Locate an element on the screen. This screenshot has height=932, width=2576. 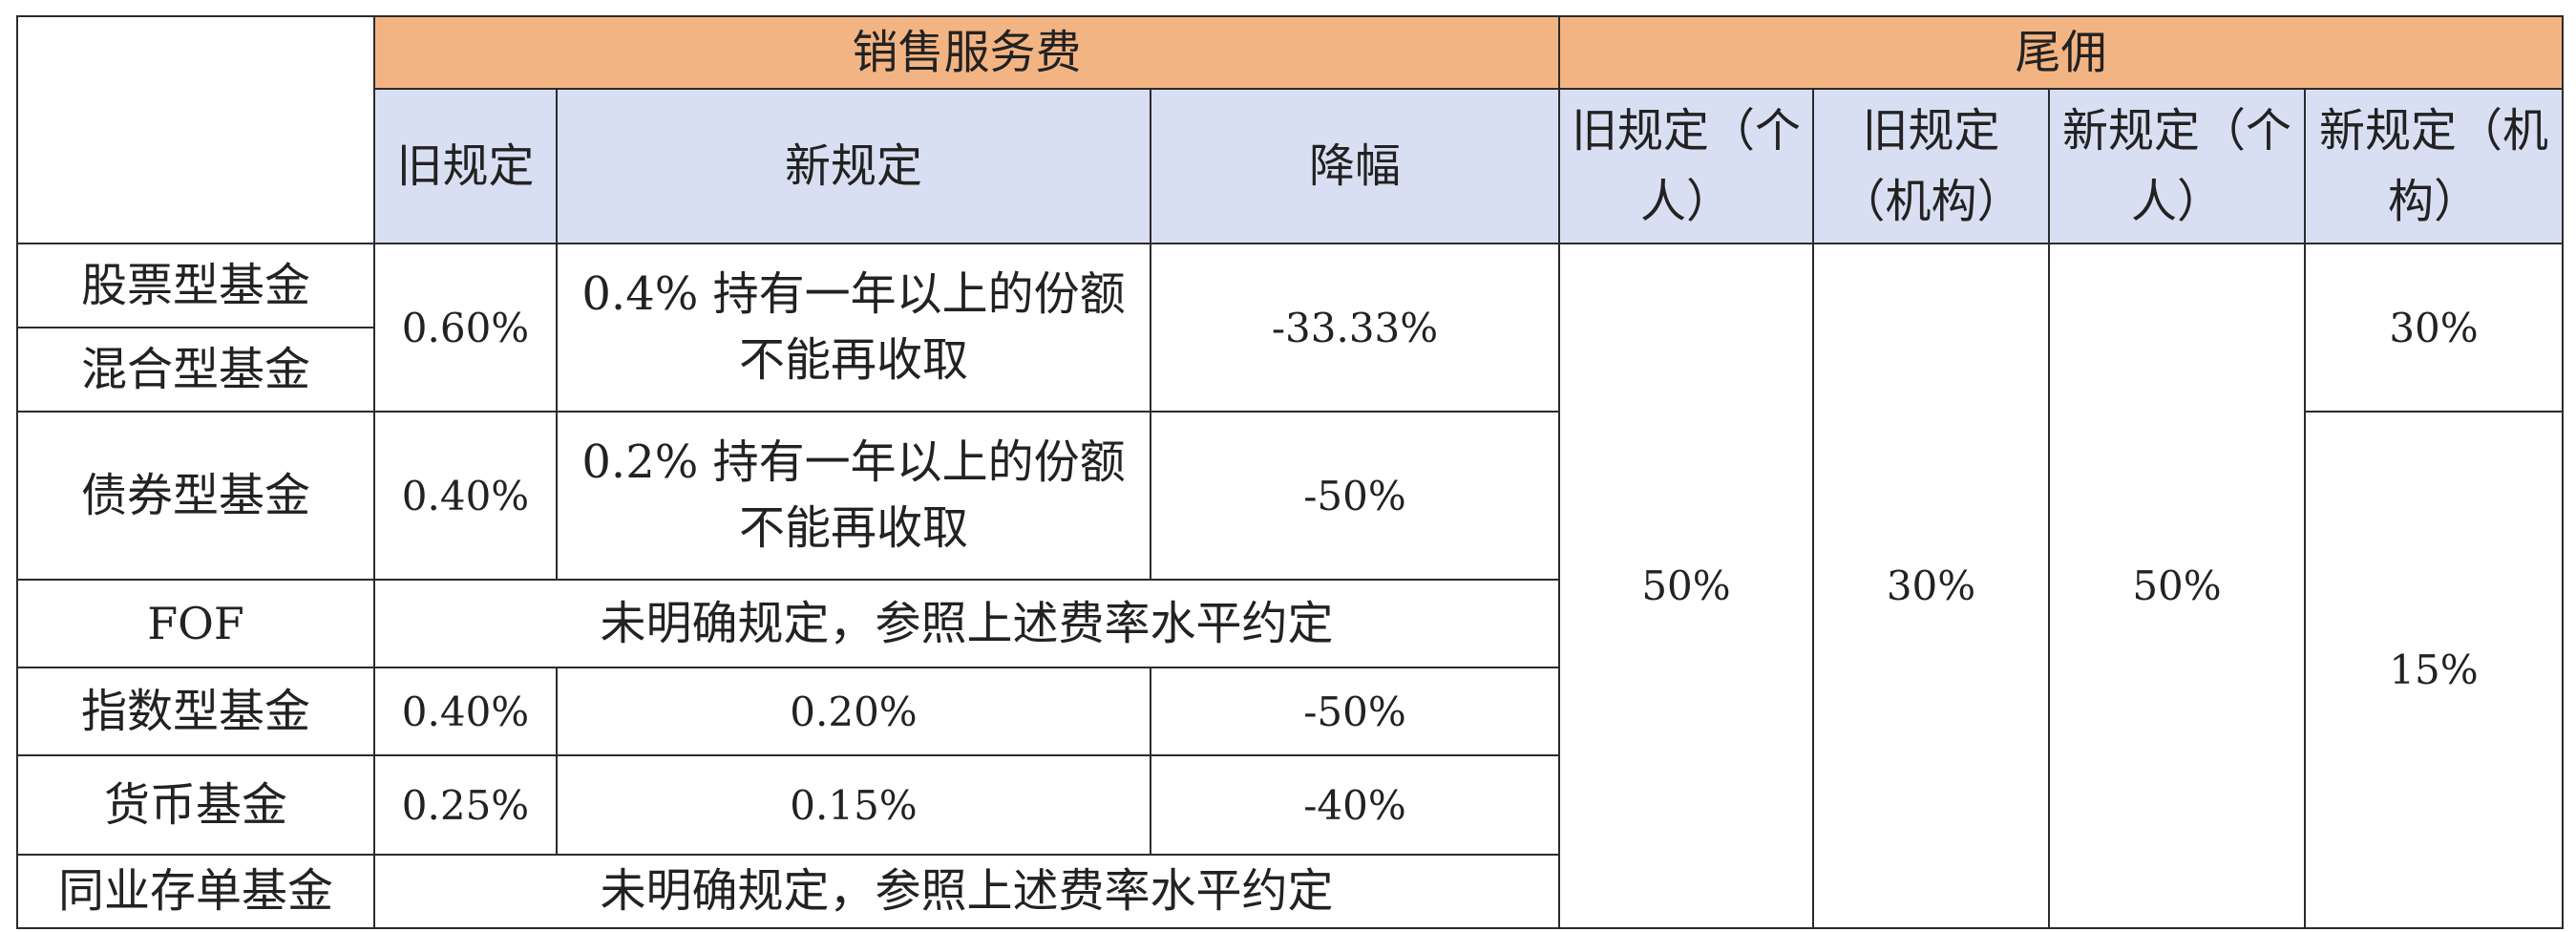
index-old-fee: 0.40% is located at coordinates (465, 712).